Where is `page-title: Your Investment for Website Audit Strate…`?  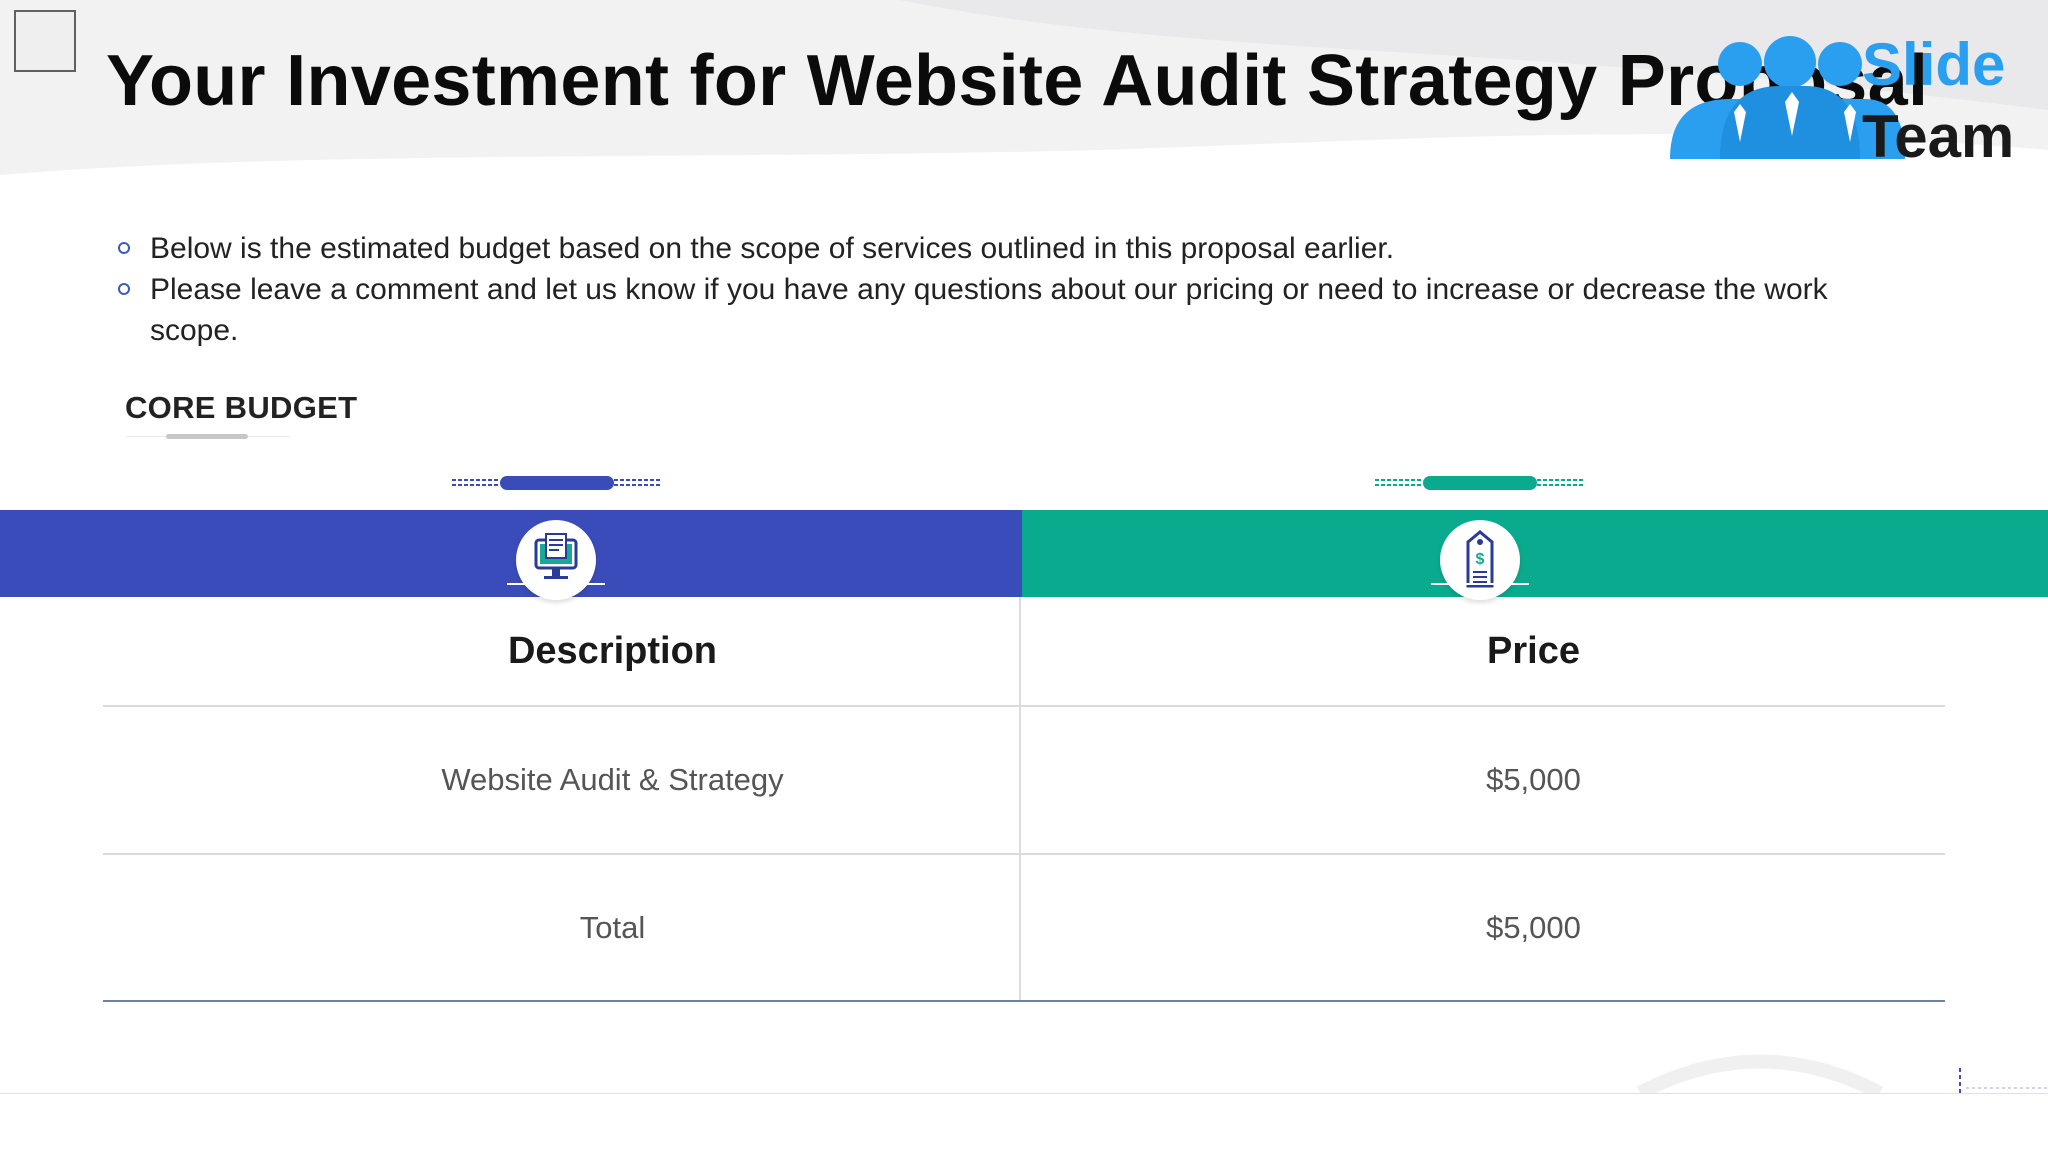
page-title: Your Investment for Website Audit Strate… is located at coordinates (1017, 81).